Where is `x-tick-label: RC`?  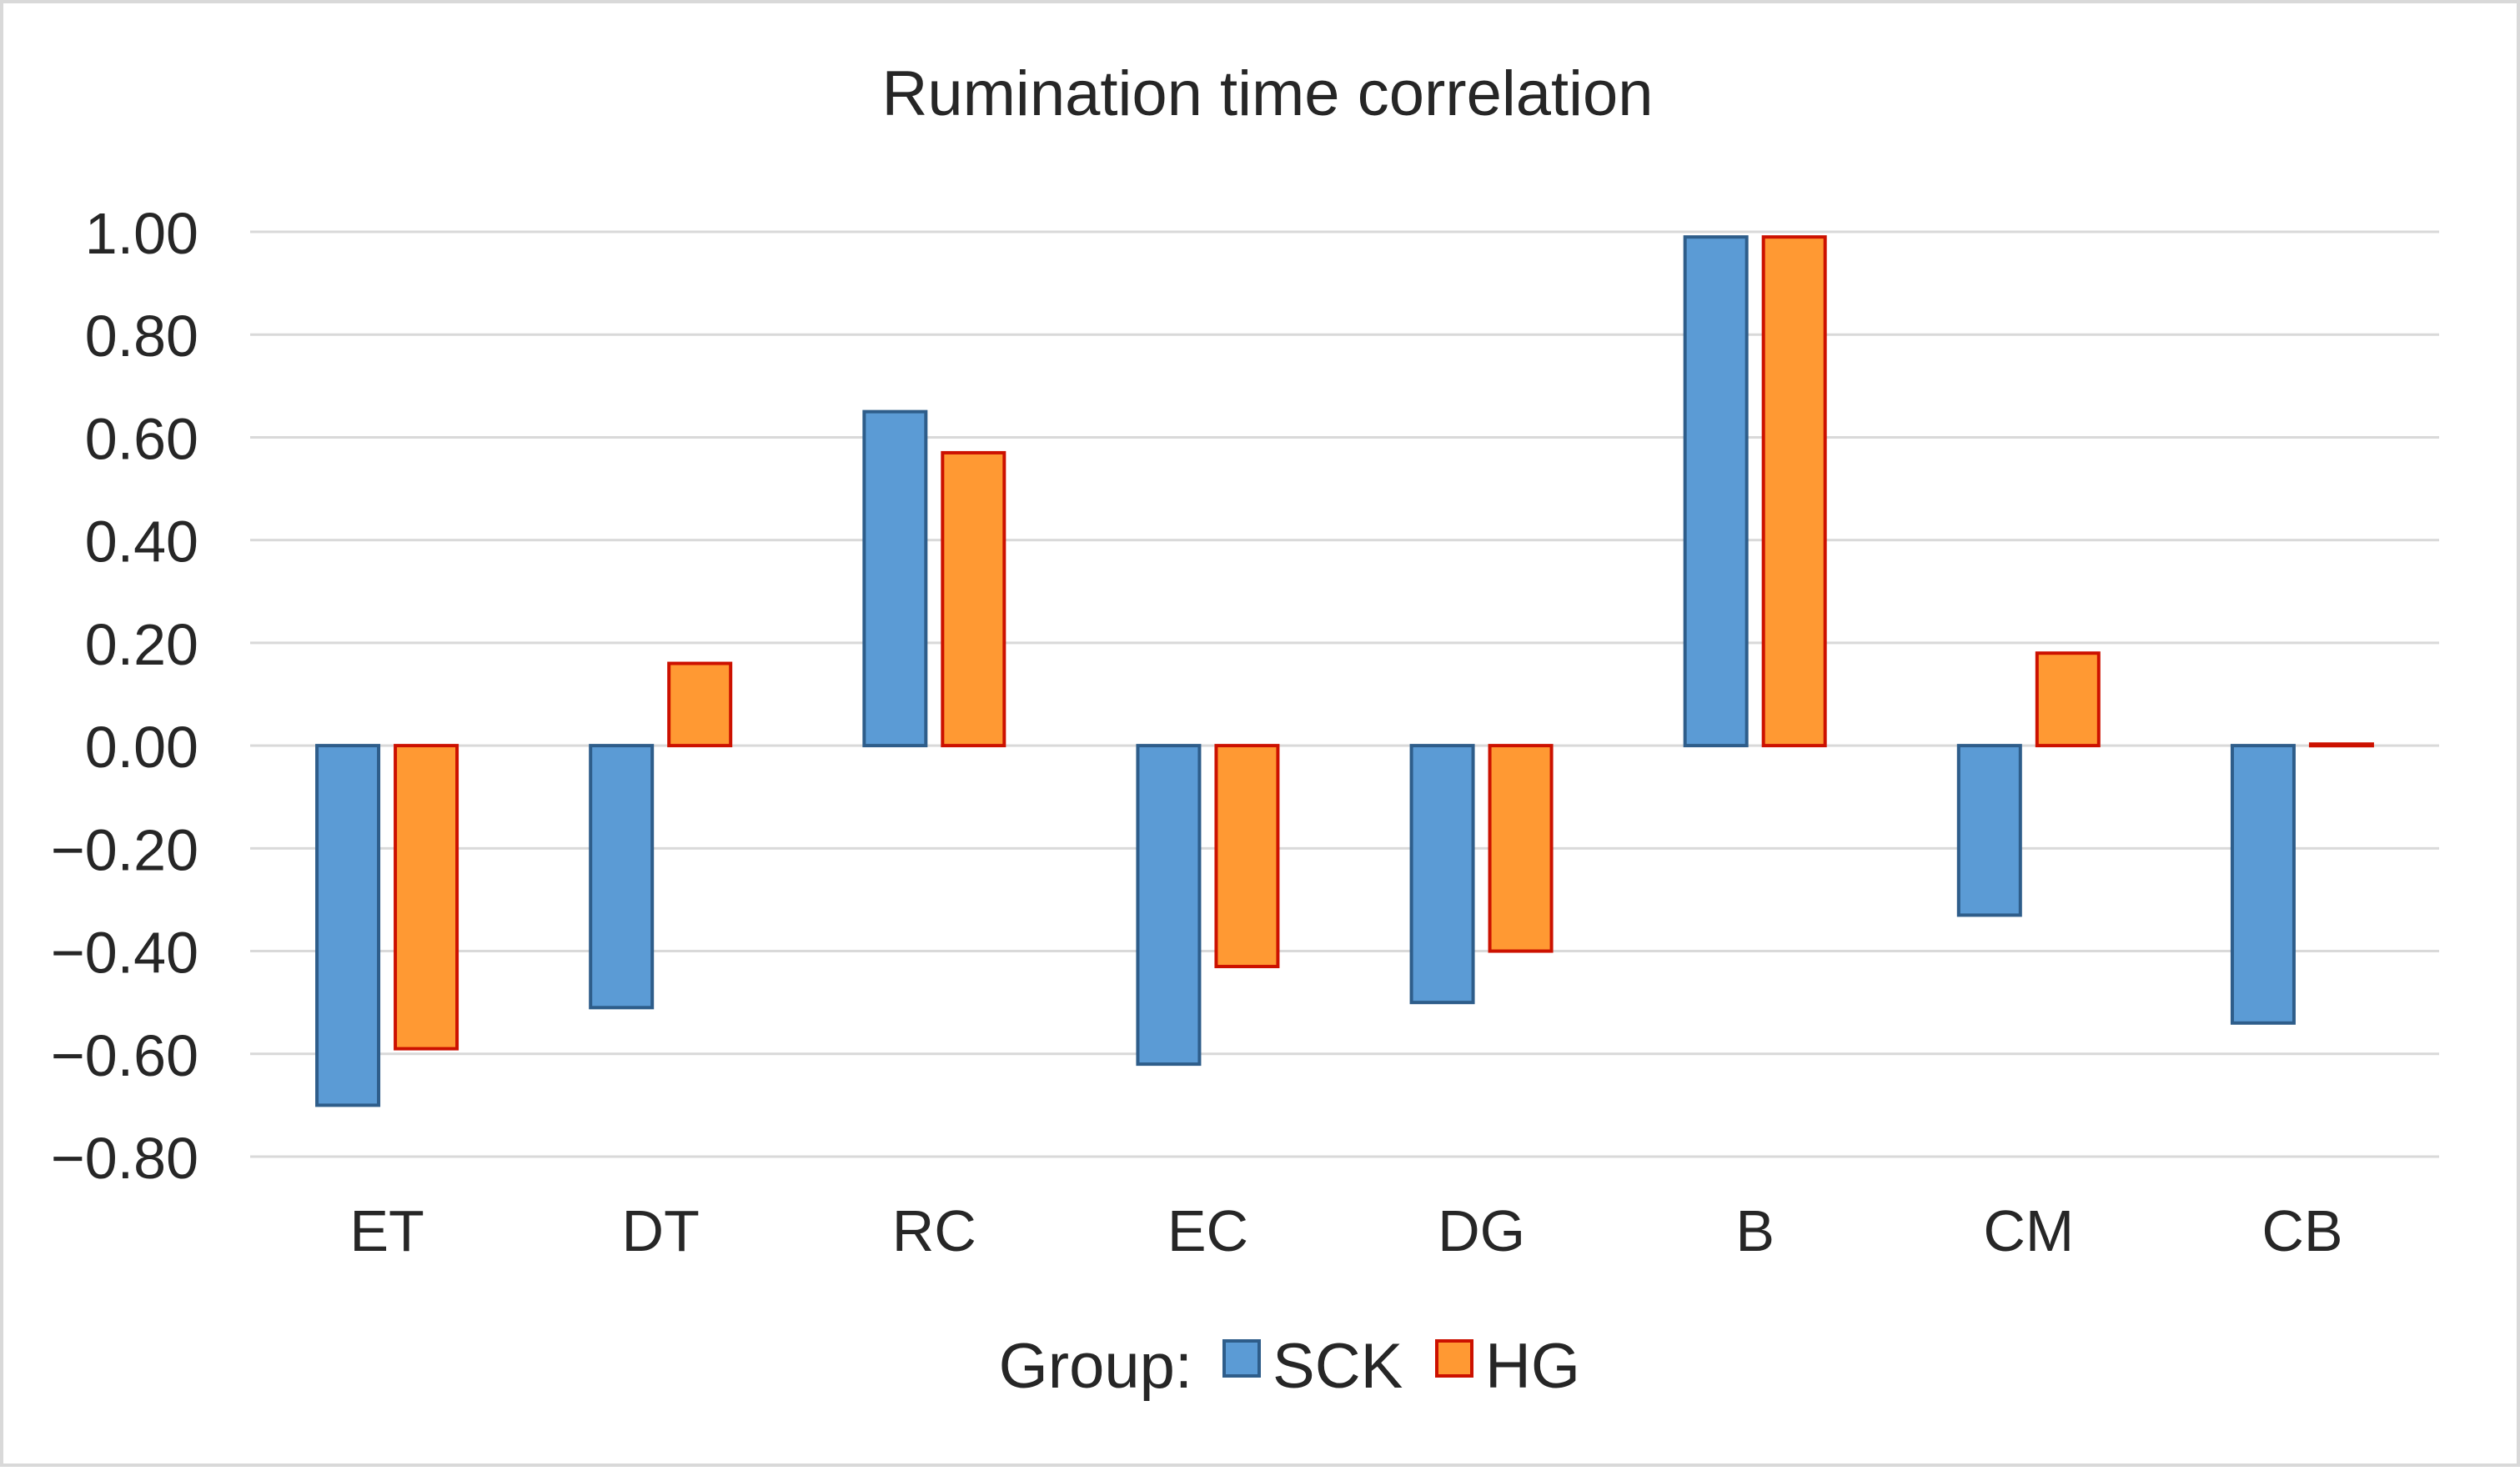
x-tick-label: RC is located at coordinates (934, 1230).